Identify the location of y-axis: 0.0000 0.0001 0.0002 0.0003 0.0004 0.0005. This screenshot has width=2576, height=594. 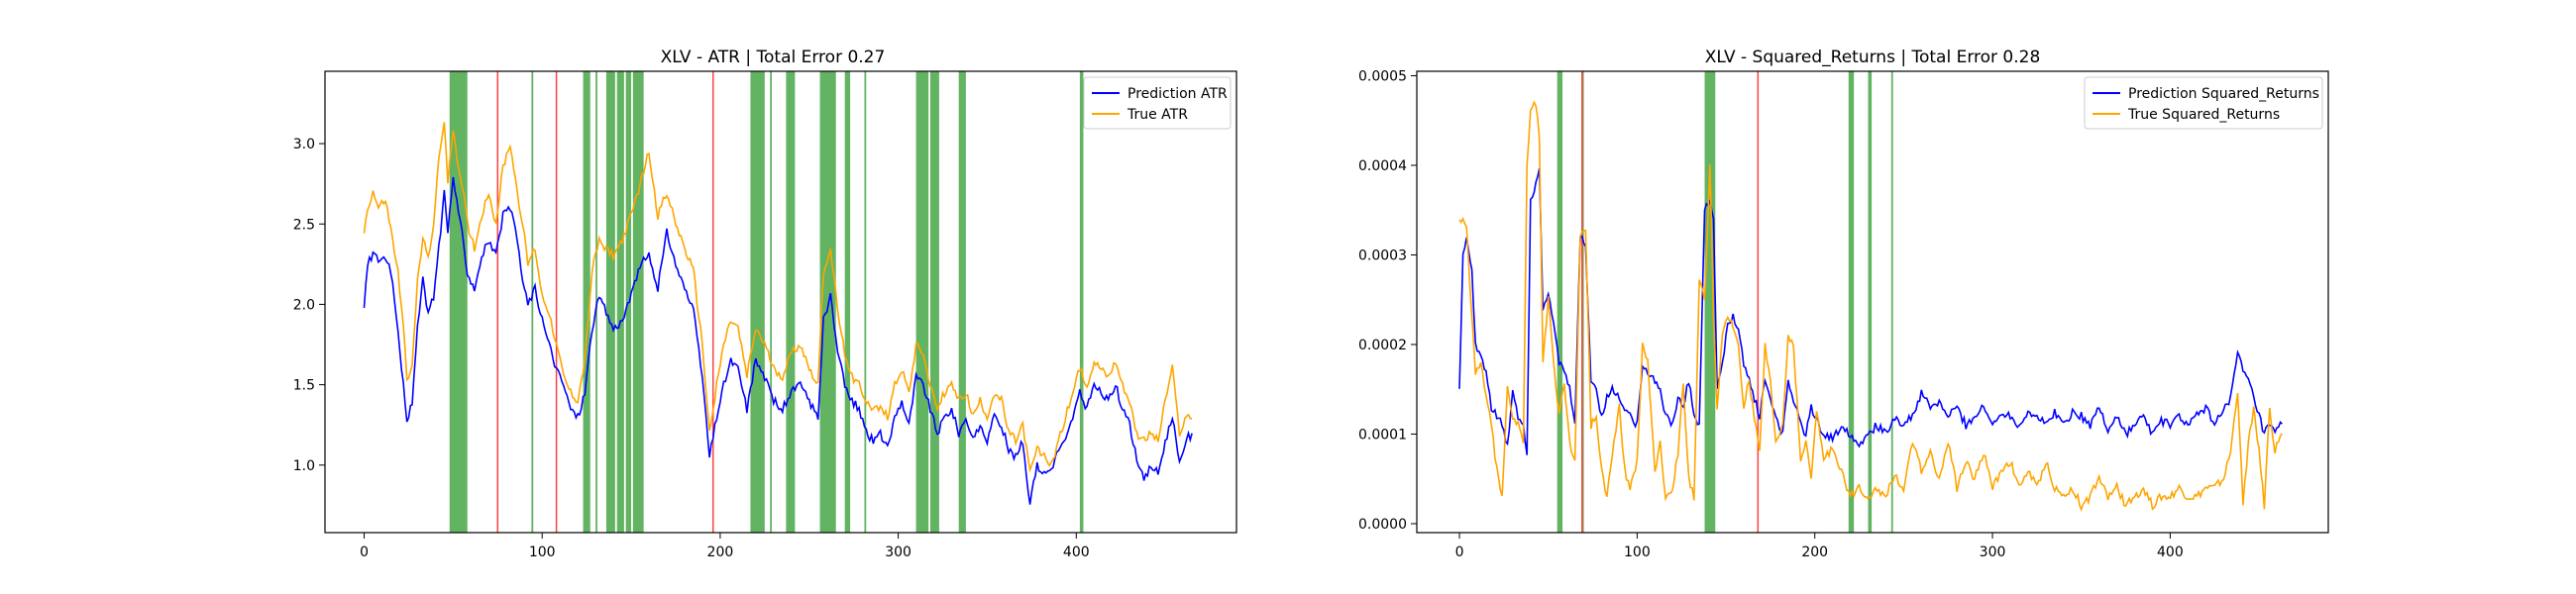
(1387, 301).